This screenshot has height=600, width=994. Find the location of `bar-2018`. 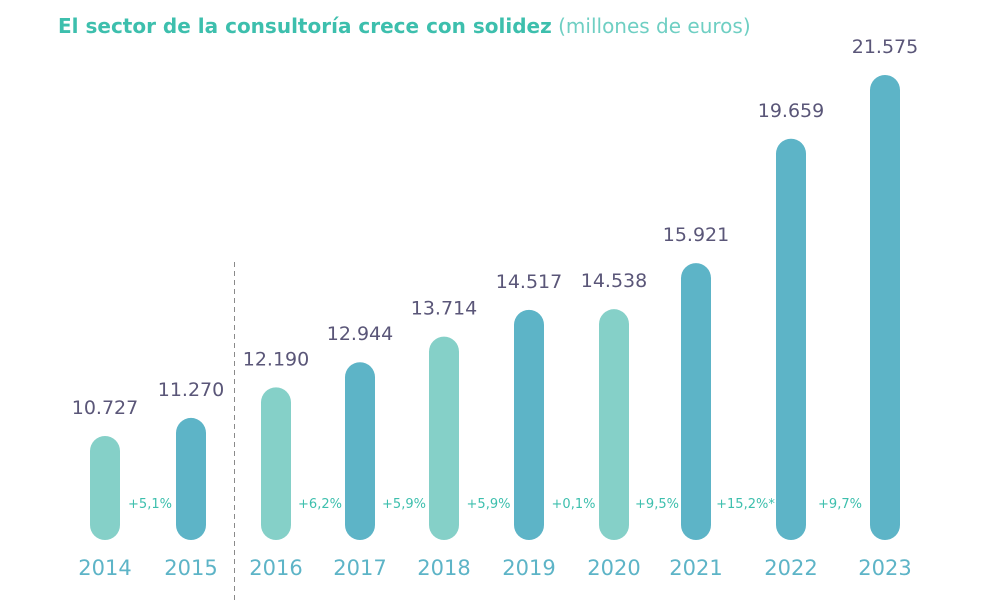

bar-2018 is located at coordinates (444, 438).